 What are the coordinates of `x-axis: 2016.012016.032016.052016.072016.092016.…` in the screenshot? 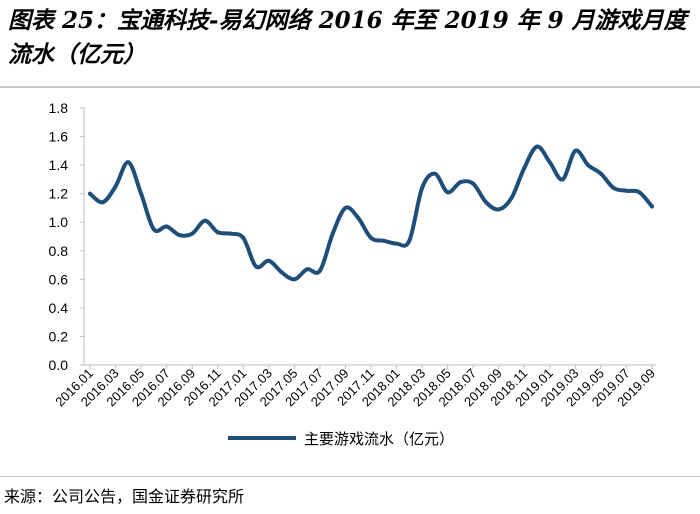 It's located at (355, 386).